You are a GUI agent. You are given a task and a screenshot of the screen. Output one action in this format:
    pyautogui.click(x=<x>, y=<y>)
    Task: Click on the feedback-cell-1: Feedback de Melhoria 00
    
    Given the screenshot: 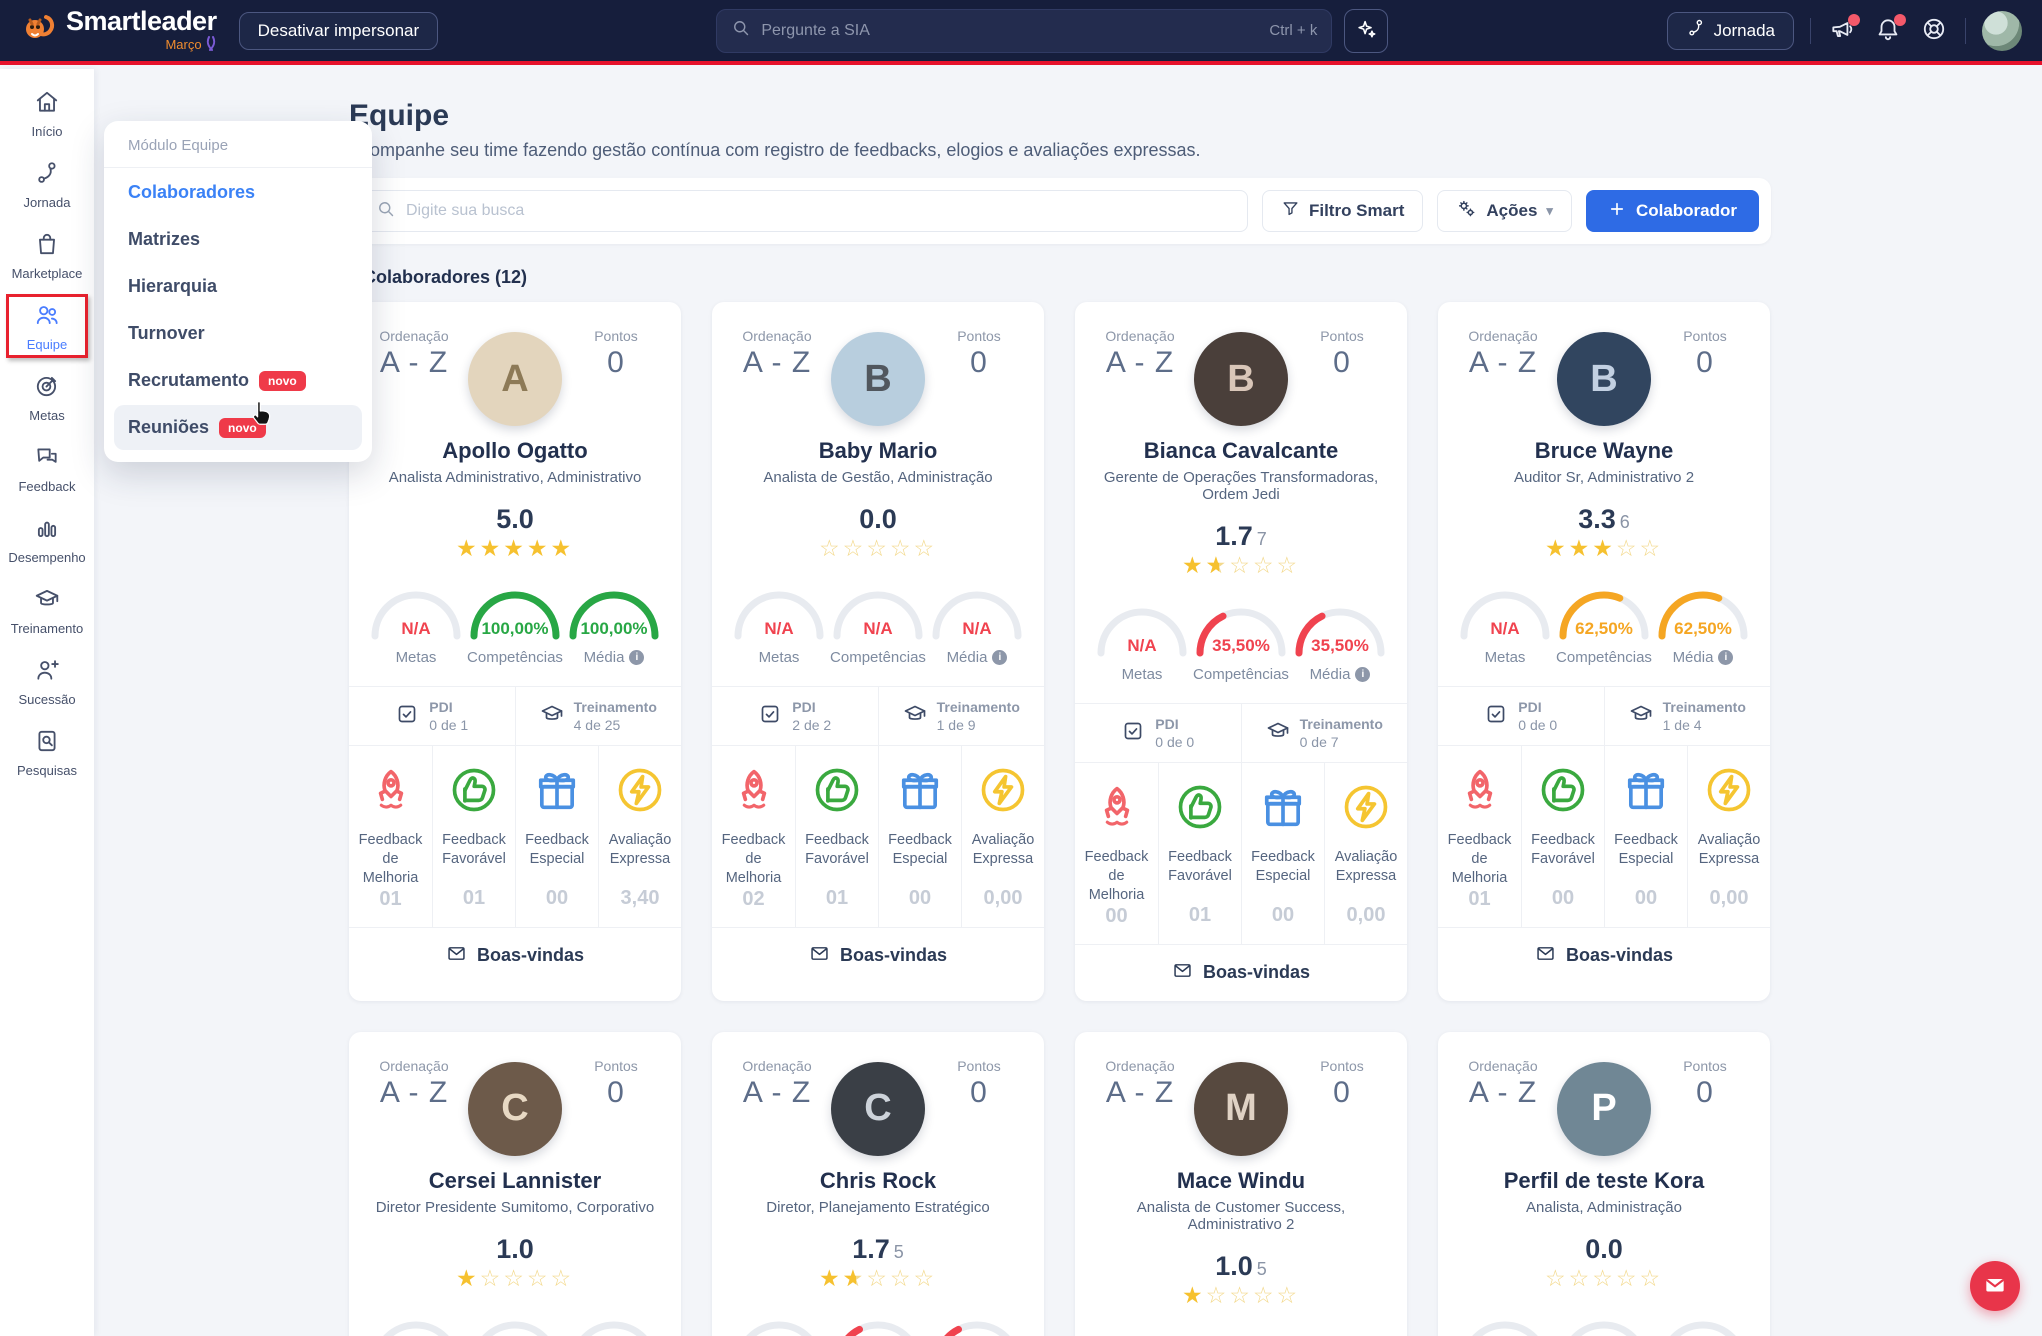 What is the action you would take?
    pyautogui.click(x=1116, y=853)
    